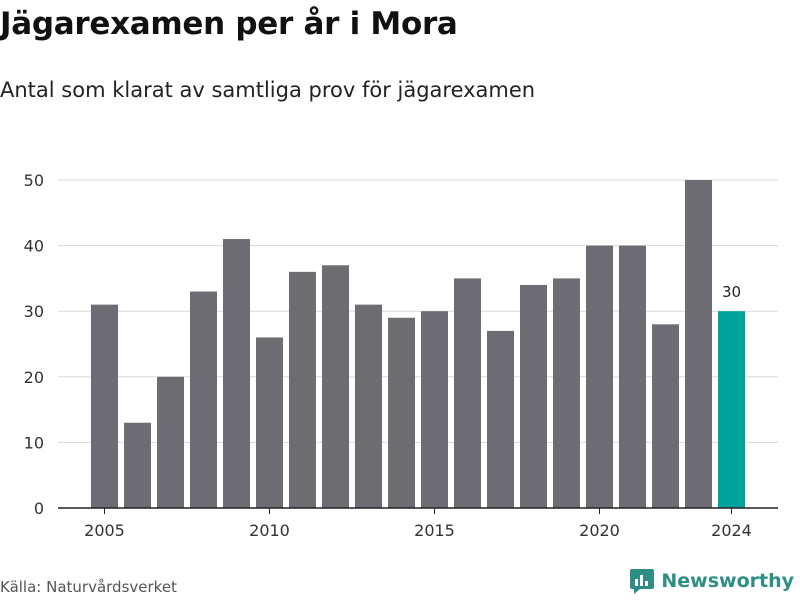 This screenshot has height=600, width=800. What do you see at coordinates (632, 376) in the screenshot?
I see `bar-2021` at bounding box center [632, 376].